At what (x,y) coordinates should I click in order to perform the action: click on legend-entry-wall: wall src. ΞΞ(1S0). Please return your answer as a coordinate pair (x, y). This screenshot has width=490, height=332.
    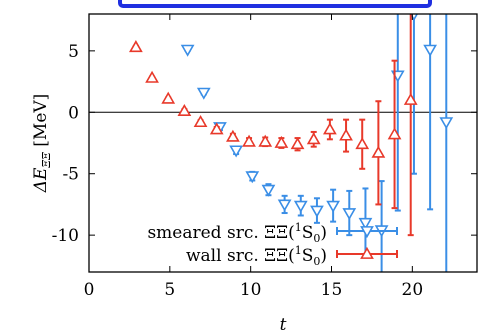
    Looking at the image, I should click on (292, 256).